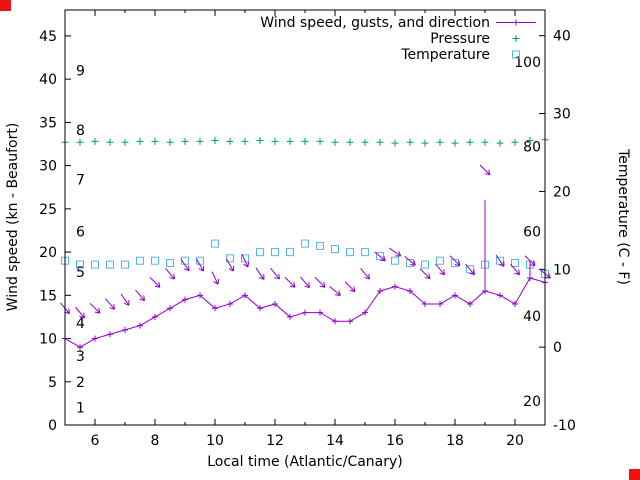 This screenshot has width=640, height=480. I want to click on fahrenheit-scale-label: 80, so click(532, 148).